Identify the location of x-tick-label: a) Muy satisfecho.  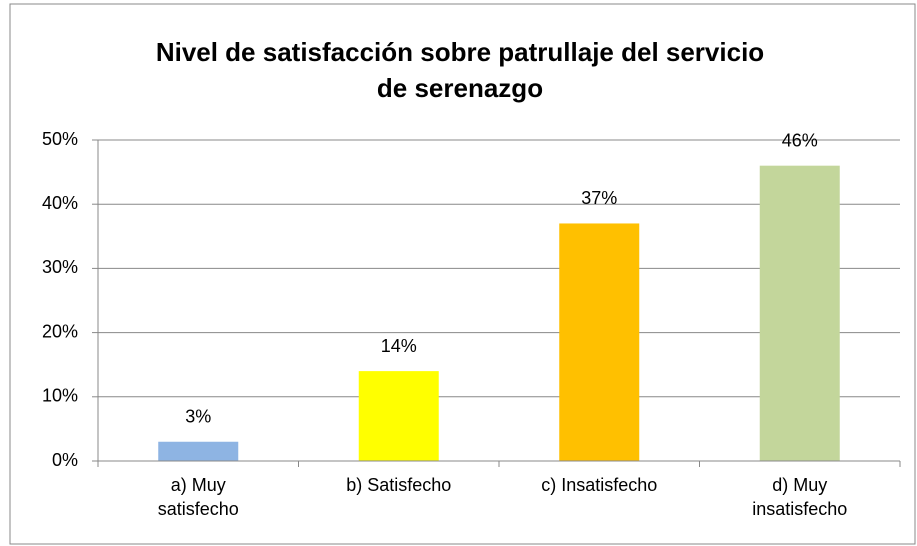
(198, 497).